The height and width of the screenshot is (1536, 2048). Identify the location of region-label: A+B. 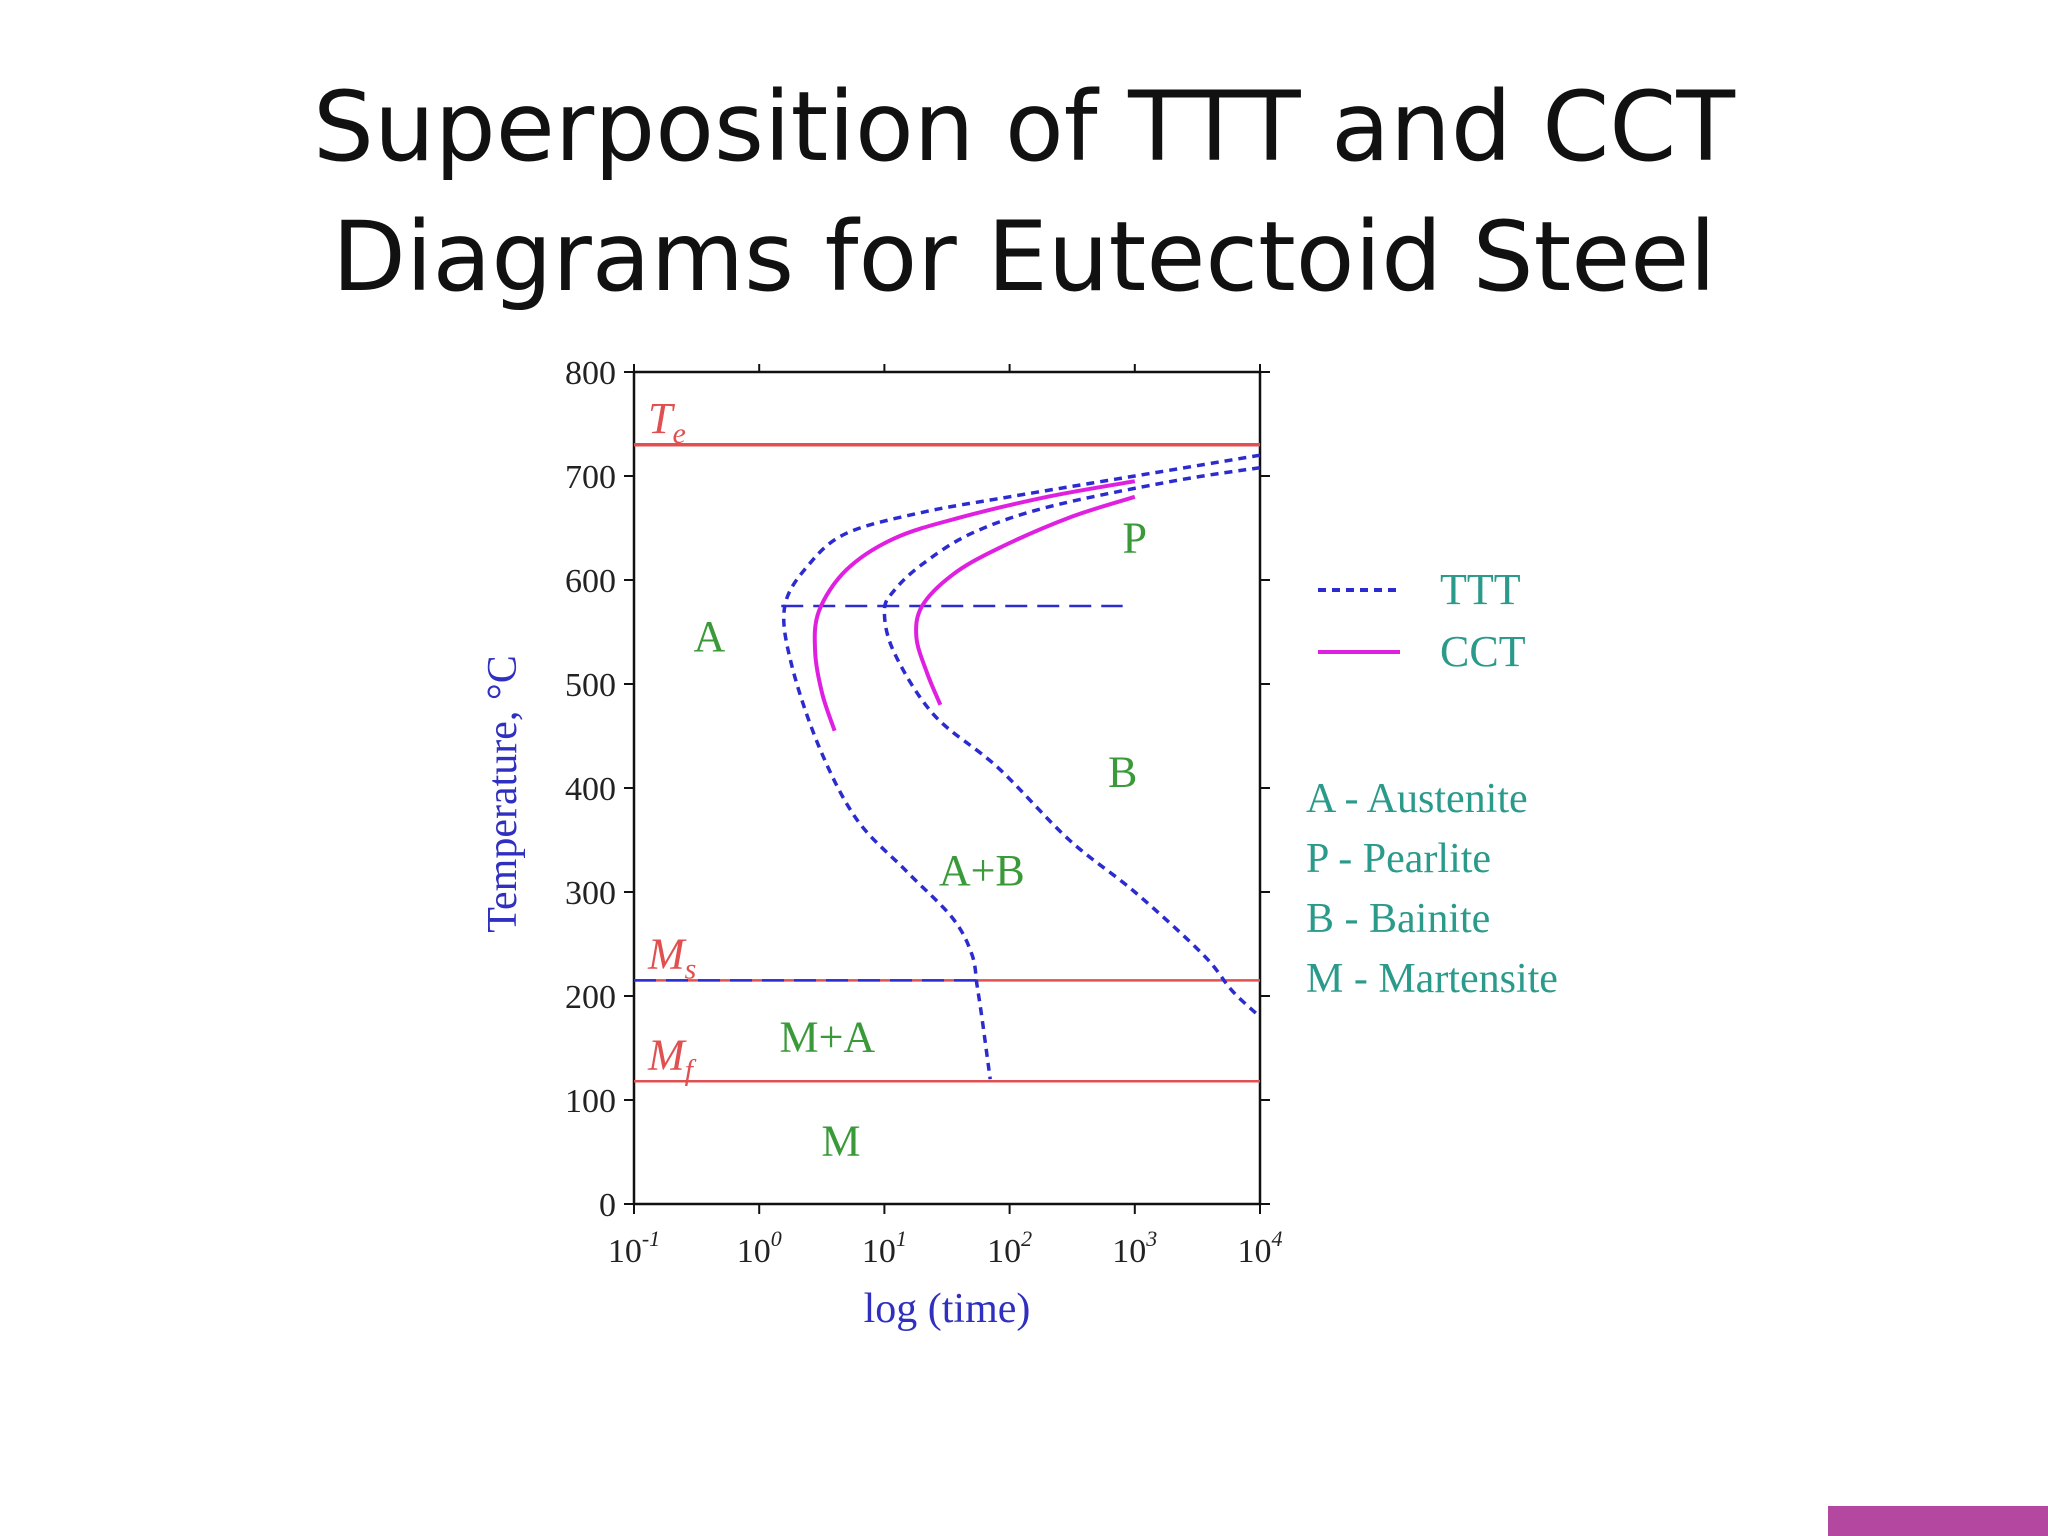
(982, 870).